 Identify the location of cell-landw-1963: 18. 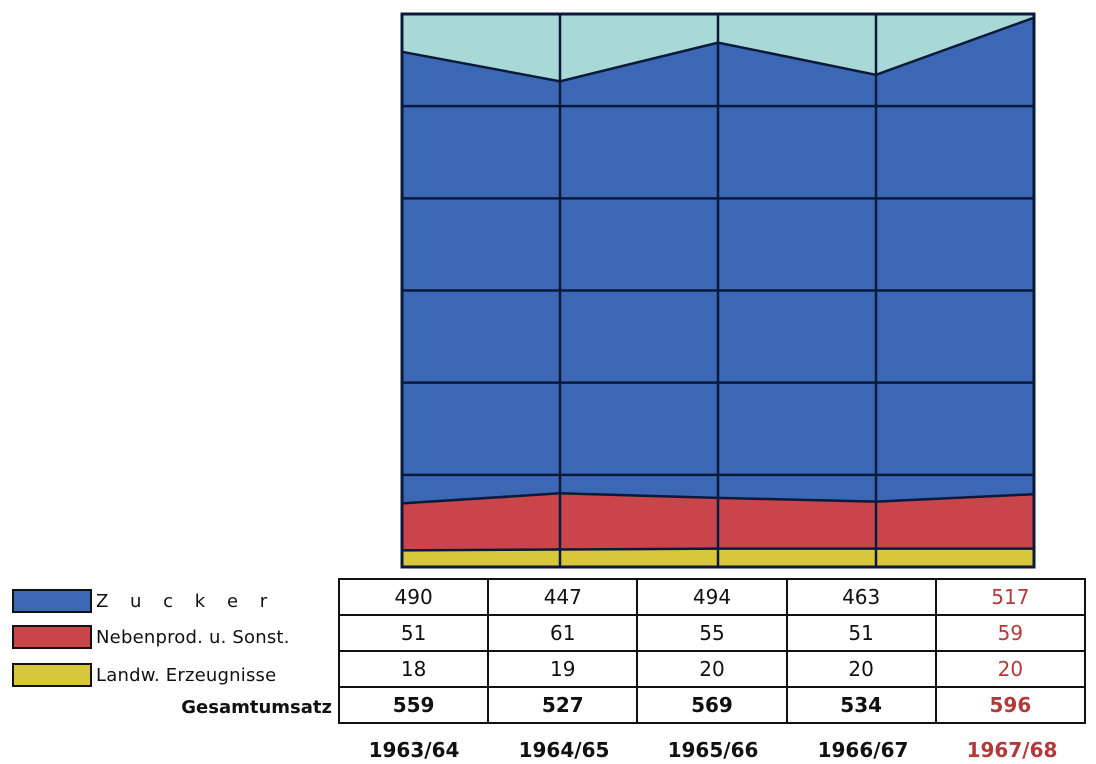
(413, 669).